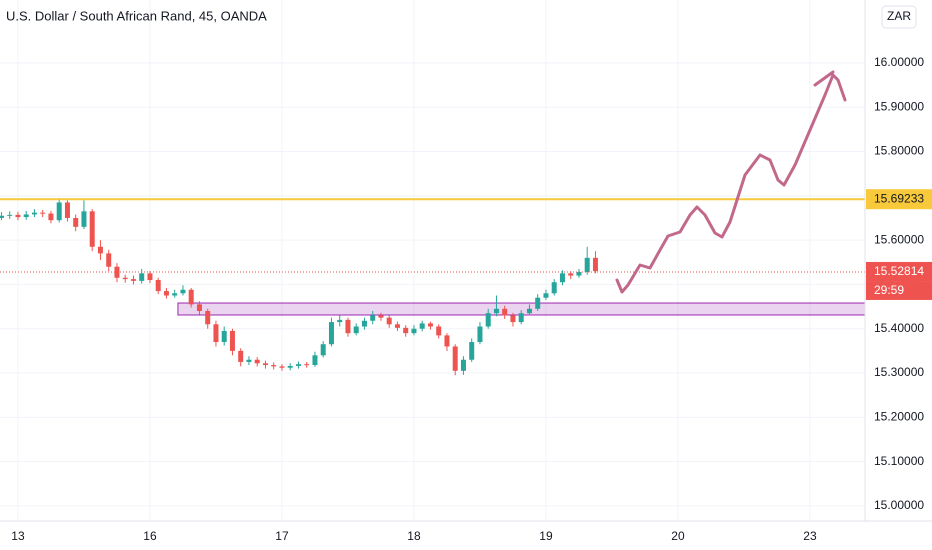 The width and height of the screenshot is (932, 550). What do you see at coordinates (678, 536) in the screenshot?
I see `x-tick-label: 20` at bounding box center [678, 536].